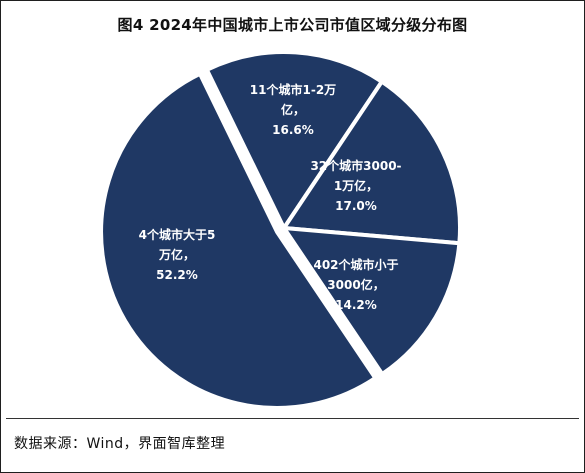 The image size is (585, 473). I want to click on slice-label-line: 16.6%, so click(293, 130).